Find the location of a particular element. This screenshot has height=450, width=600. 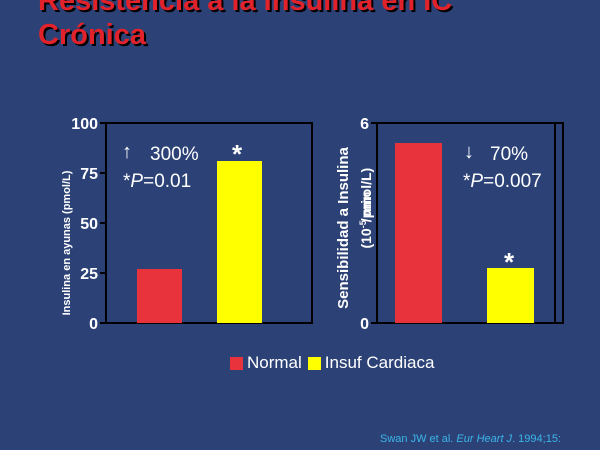

chart-2-bar-insuf-cardiaca is located at coordinates (510, 295).